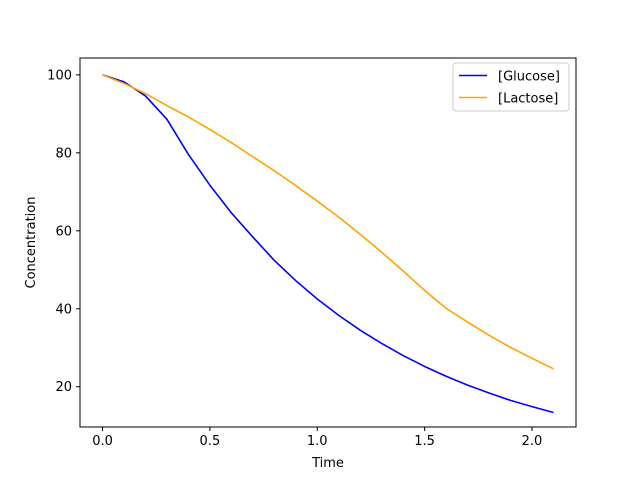  Describe the element at coordinates (31, 243) in the screenshot. I see `y-axis-title: Concentration` at that location.